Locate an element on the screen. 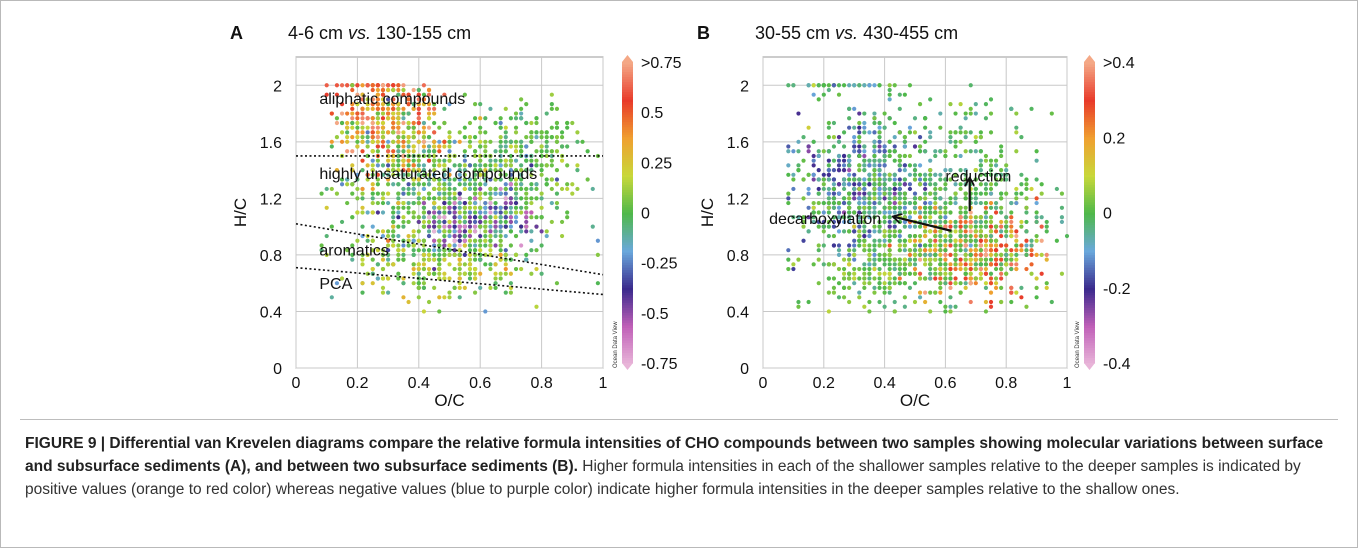  annotation-label: PCA is located at coordinates (335, 284).